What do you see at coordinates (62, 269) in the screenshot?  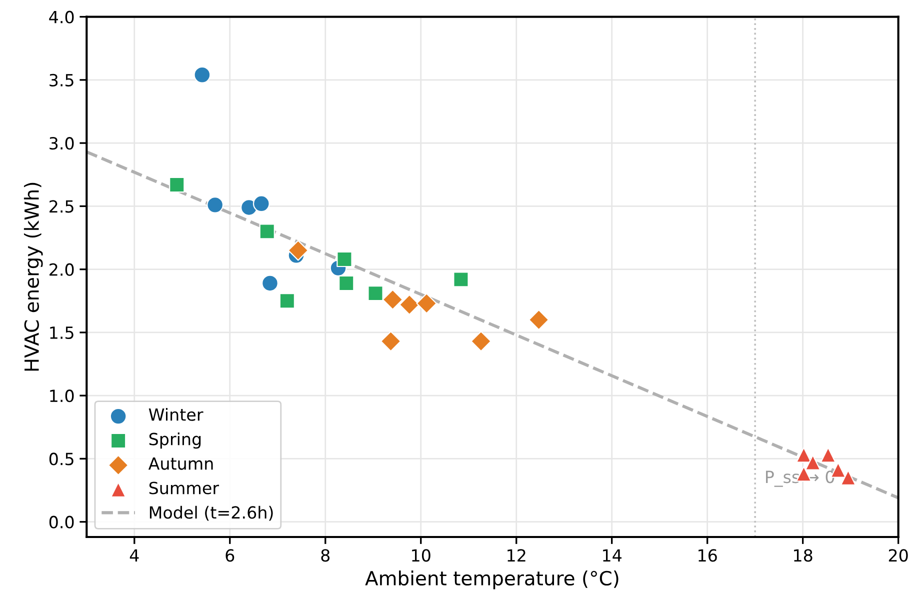 I see `y-tick-label: 2.0` at bounding box center [62, 269].